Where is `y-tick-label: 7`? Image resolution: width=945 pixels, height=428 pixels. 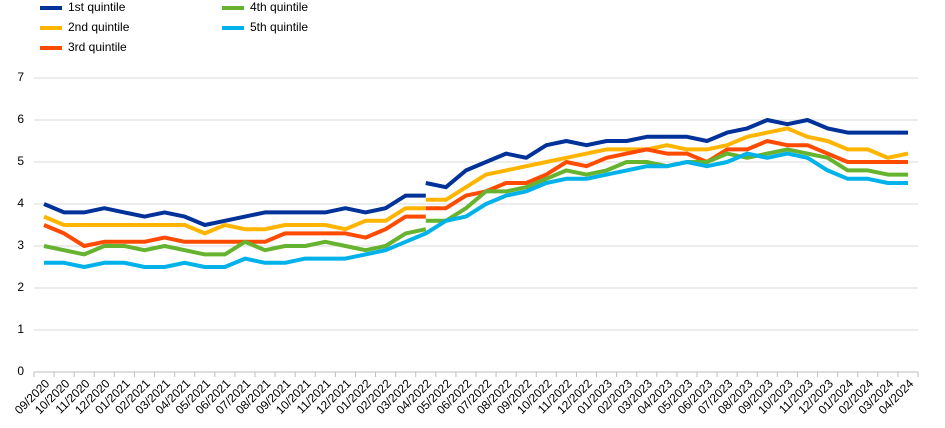 y-tick-label: 7 is located at coordinates (20, 77).